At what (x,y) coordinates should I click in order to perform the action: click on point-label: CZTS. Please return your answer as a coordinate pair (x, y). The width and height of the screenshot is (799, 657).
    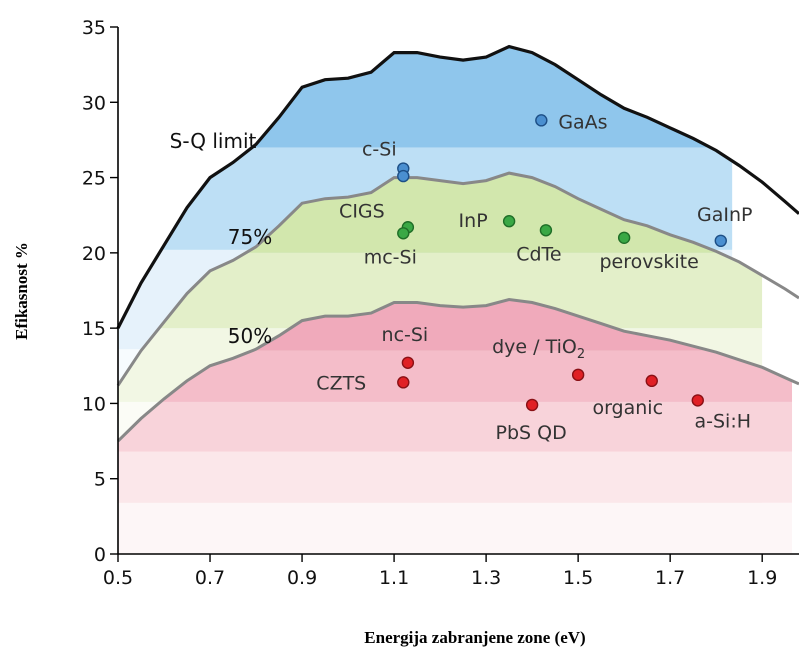
    Looking at the image, I should click on (341, 383).